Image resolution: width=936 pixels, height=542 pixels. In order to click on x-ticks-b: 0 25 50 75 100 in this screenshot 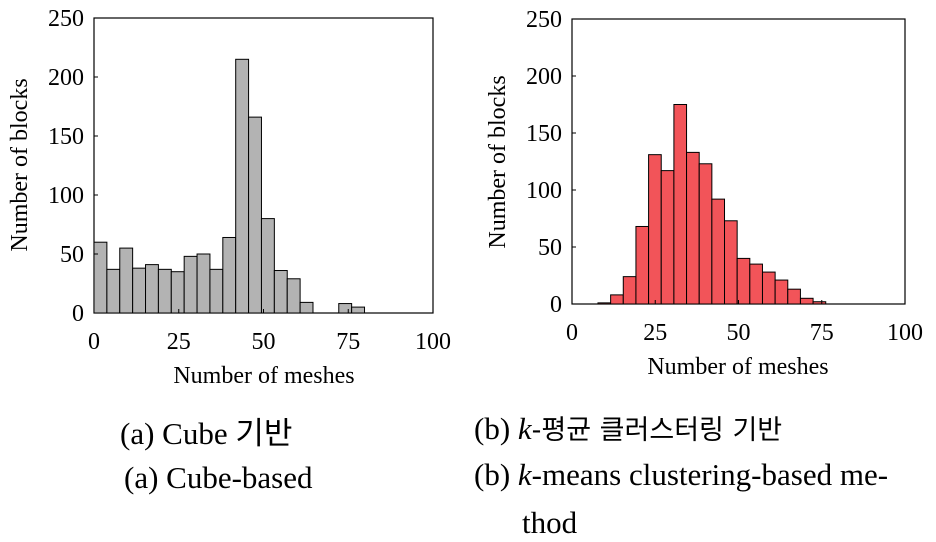, I will do `click(744, 323)`.